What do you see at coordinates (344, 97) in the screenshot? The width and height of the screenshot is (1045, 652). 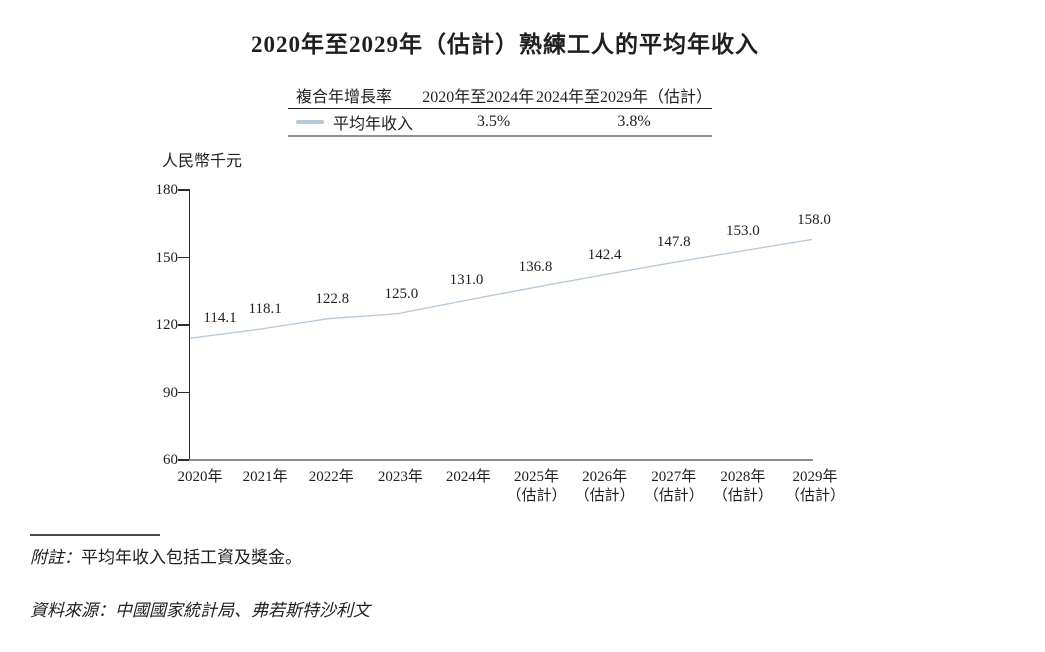 I see `cagr-header-metric: 複合年增長率` at bounding box center [344, 97].